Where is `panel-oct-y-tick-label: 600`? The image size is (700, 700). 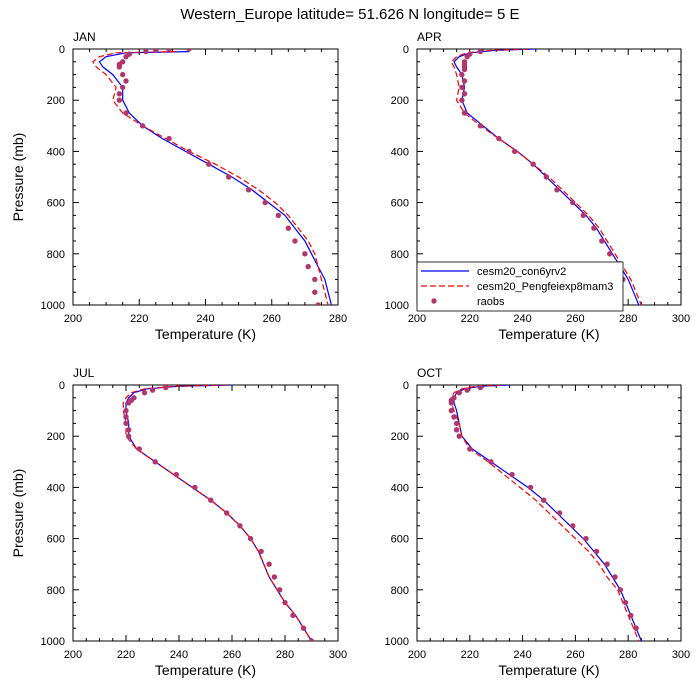
panel-oct-y-tick-label: 600 is located at coordinates (400, 540).